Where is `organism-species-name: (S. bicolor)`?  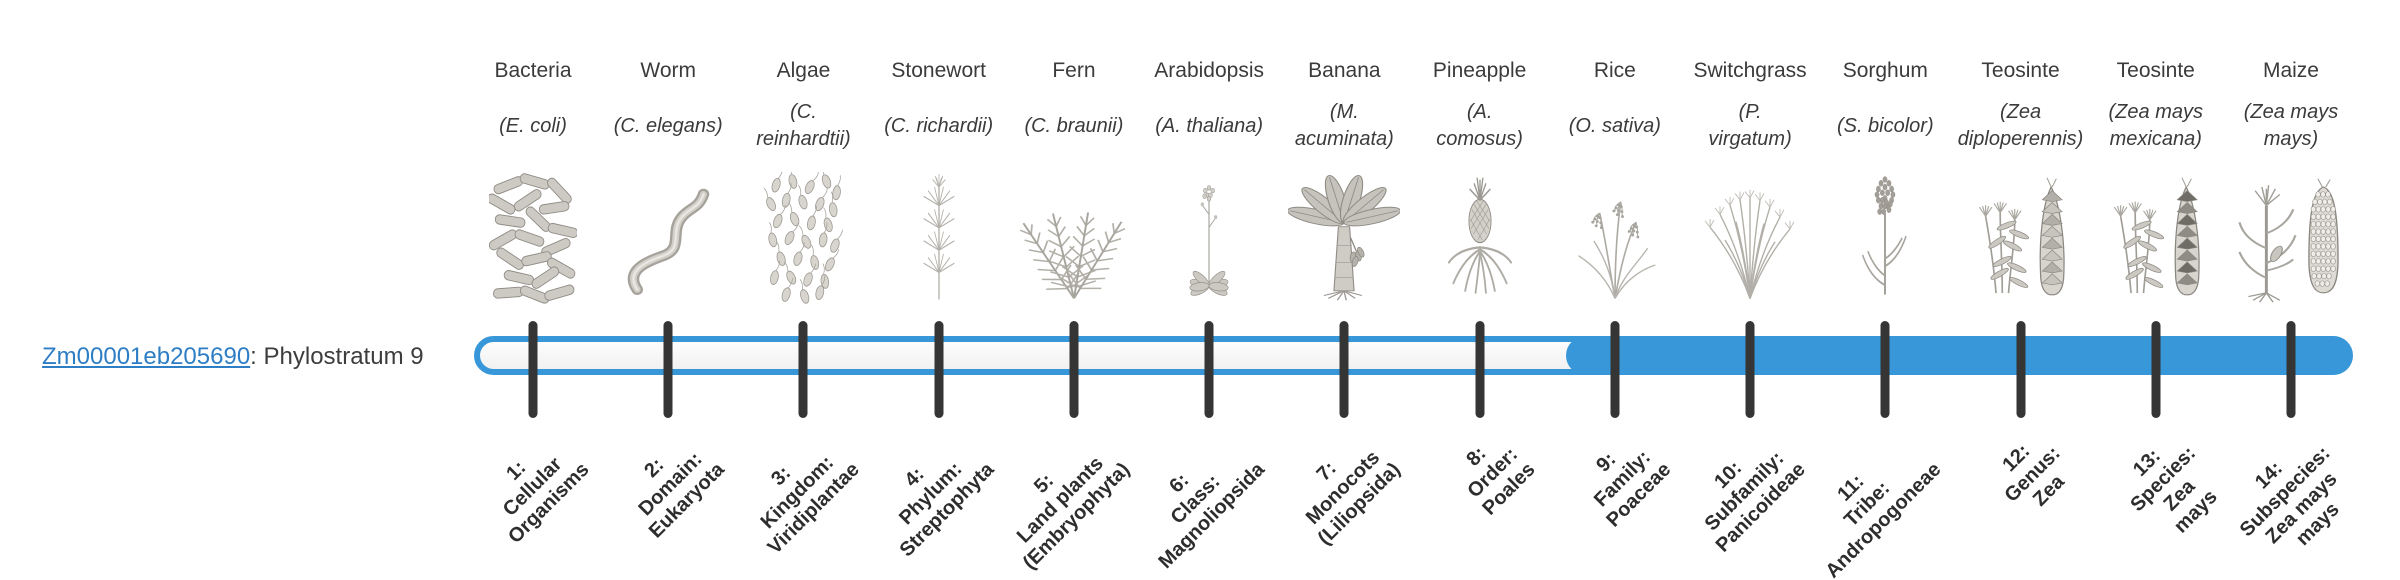 organism-species-name: (S. bicolor) is located at coordinates (1885, 125).